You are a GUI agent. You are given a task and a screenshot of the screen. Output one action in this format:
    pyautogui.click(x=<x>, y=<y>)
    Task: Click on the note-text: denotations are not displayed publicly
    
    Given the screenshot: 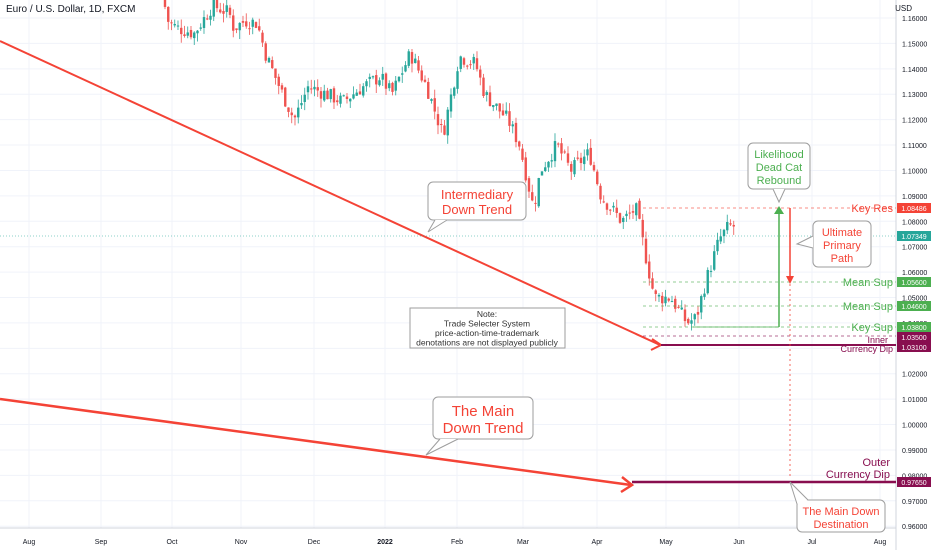 What is the action you would take?
    pyautogui.click(x=487, y=343)
    